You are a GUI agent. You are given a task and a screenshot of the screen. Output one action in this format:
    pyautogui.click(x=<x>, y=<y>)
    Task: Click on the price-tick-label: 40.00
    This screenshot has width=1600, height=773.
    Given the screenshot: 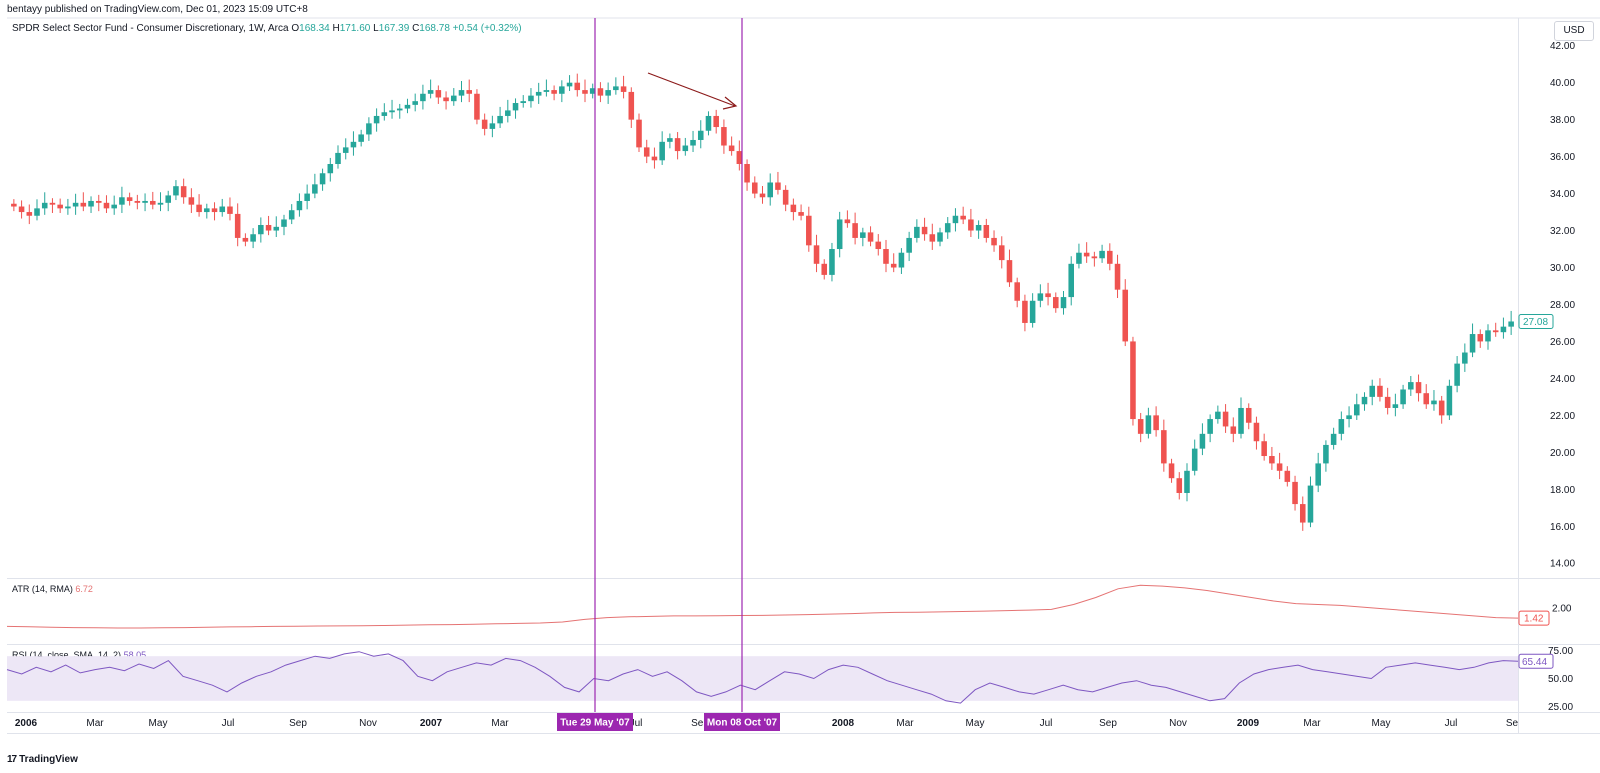 What is the action you would take?
    pyautogui.click(x=1562, y=83)
    